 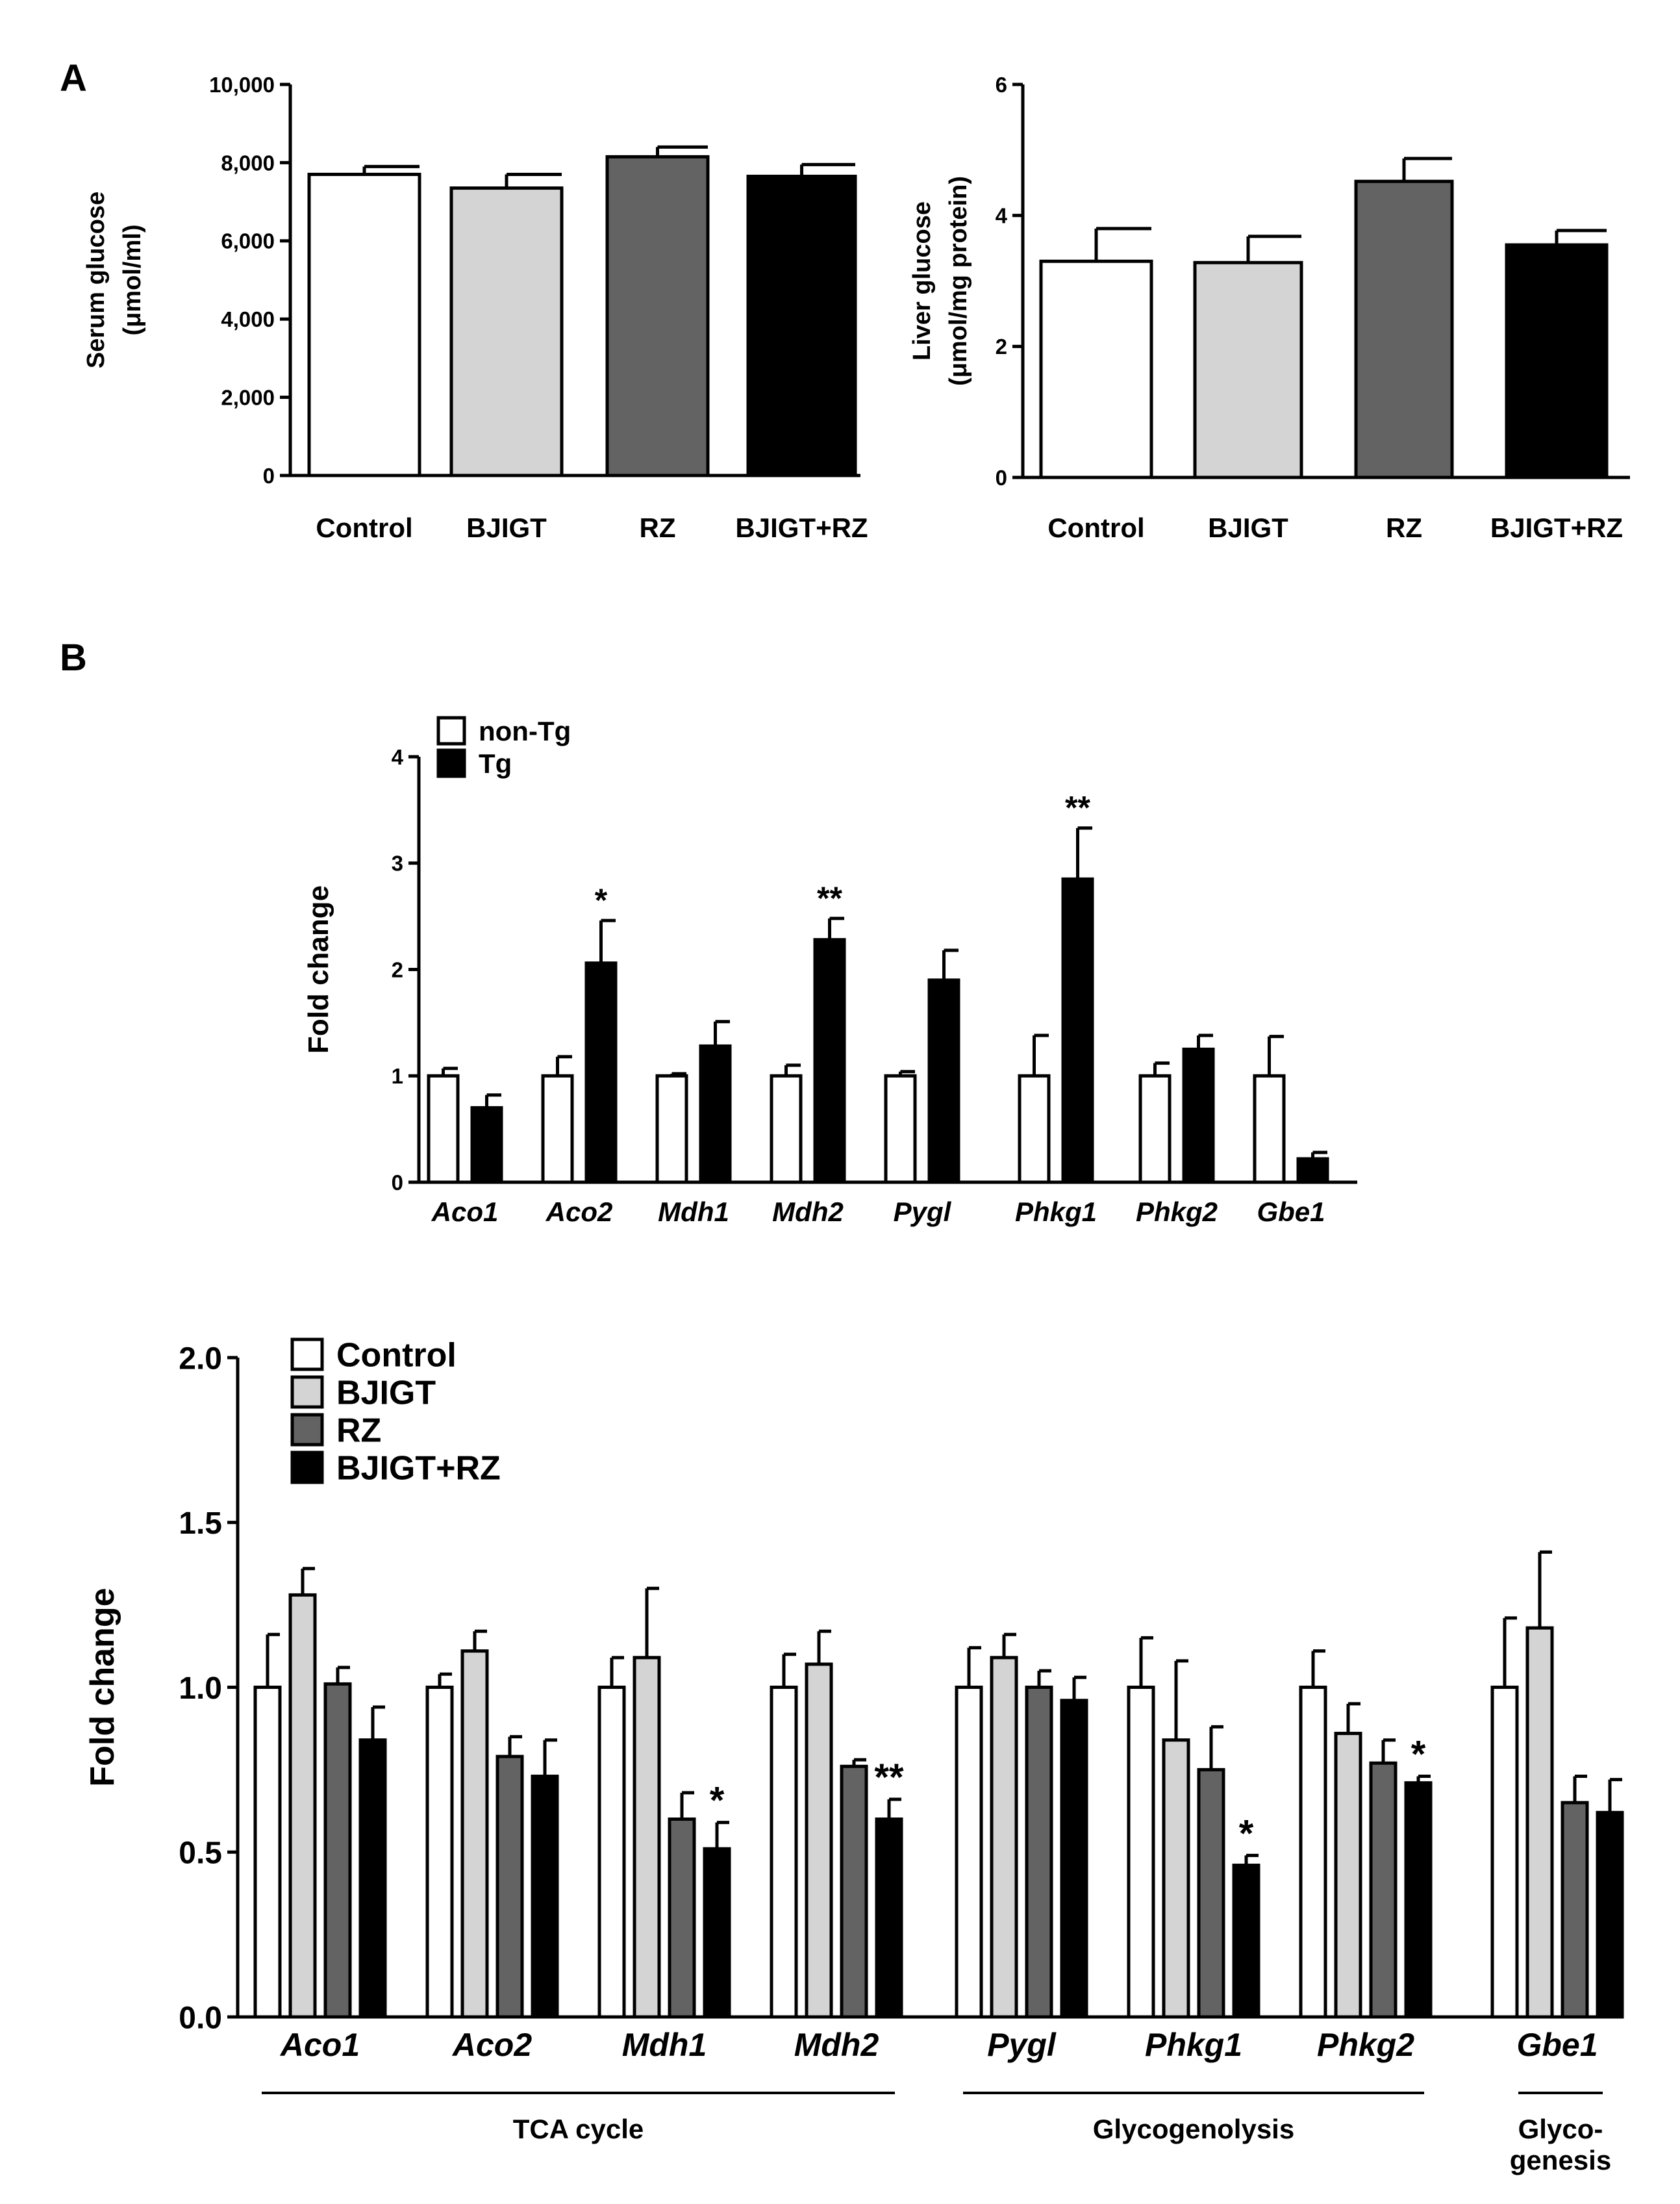 What do you see at coordinates (901, 1129) in the screenshot?
I see `bar-pygl-non-tg` at bounding box center [901, 1129].